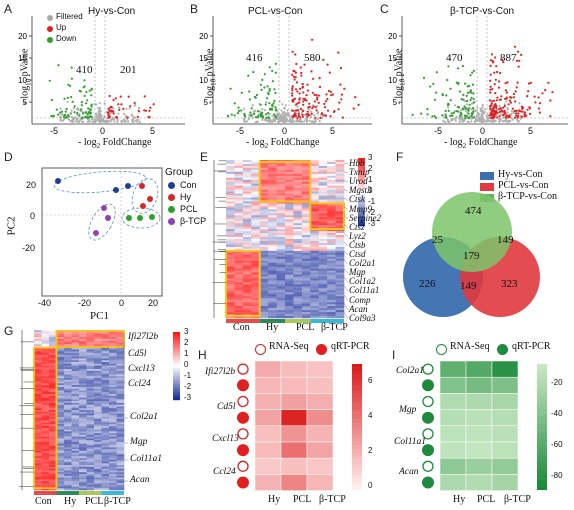 This screenshot has width=574, height=510. I want to click on panel-a-xlabel: - log2 FoldChange, so click(115, 143).